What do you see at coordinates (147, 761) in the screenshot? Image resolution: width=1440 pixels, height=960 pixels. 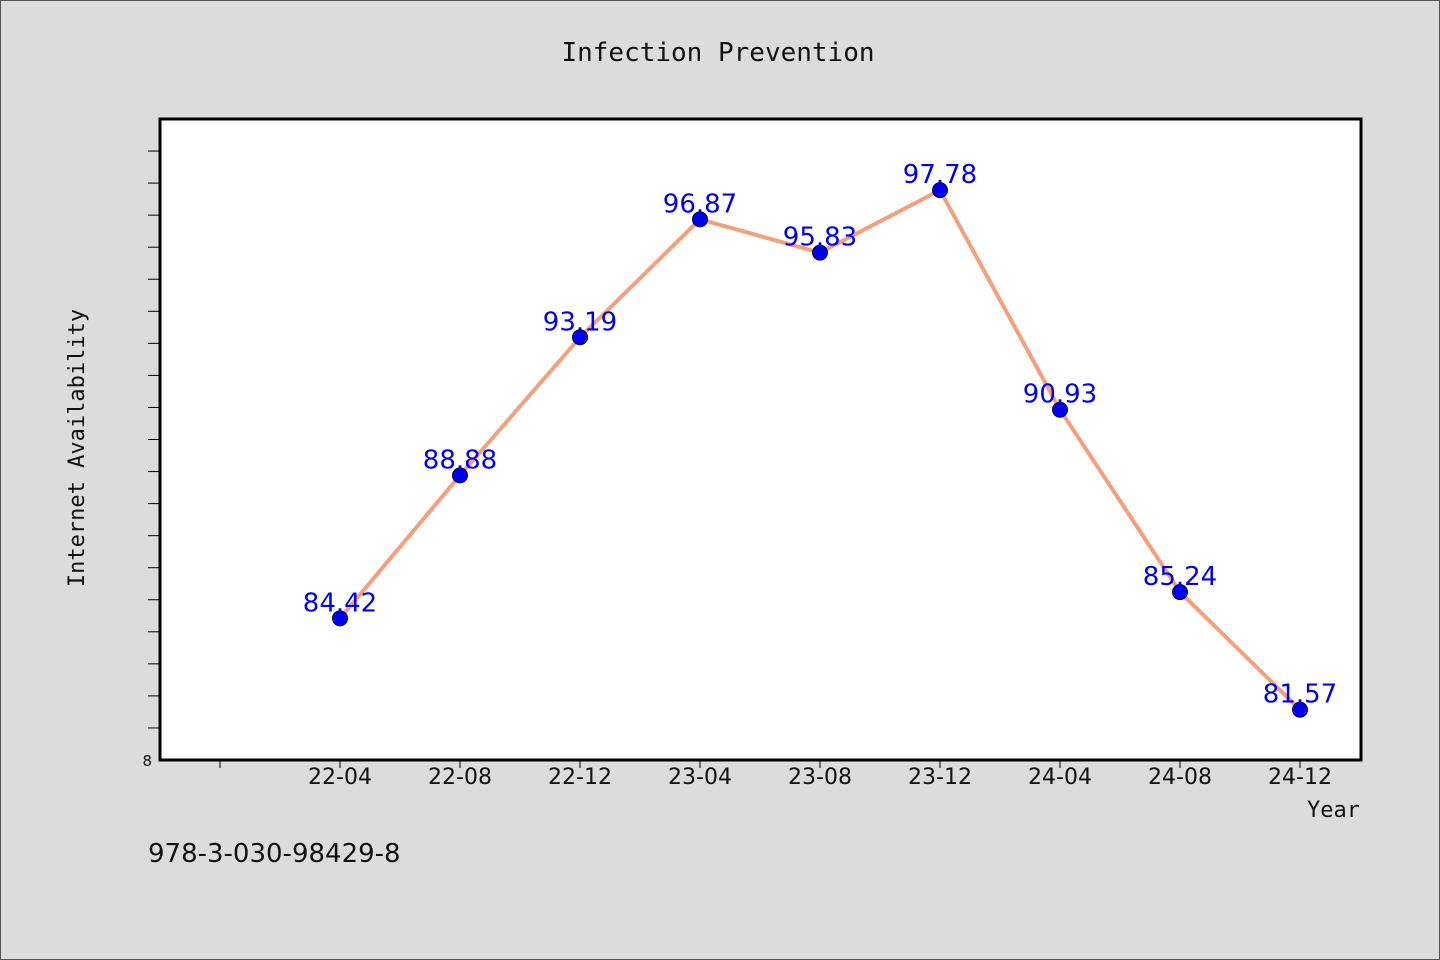 I see `y-tick-label: 8` at bounding box center [147, 761].